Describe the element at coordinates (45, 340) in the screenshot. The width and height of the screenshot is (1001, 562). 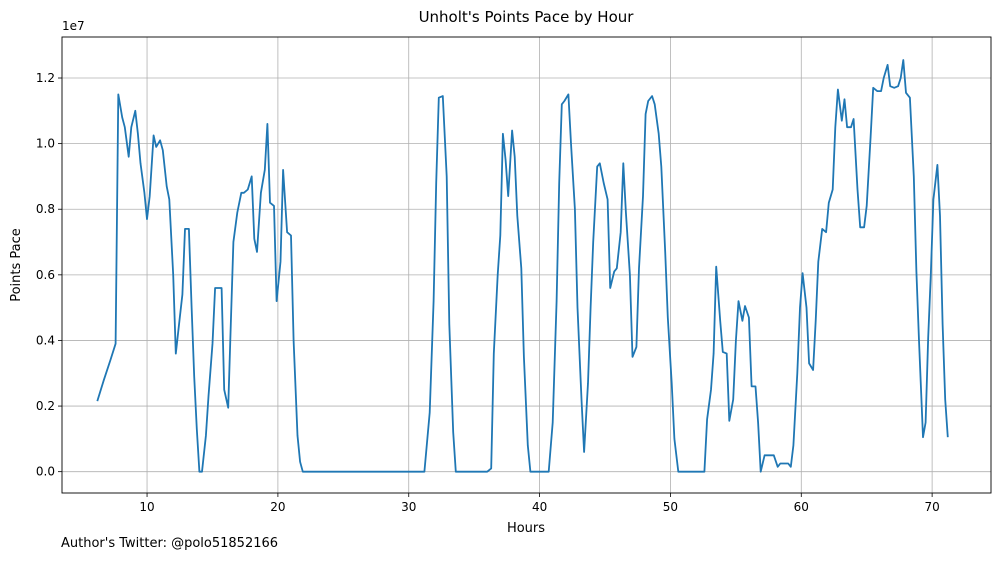
I see `y-tick-label: 0.4` at that location.